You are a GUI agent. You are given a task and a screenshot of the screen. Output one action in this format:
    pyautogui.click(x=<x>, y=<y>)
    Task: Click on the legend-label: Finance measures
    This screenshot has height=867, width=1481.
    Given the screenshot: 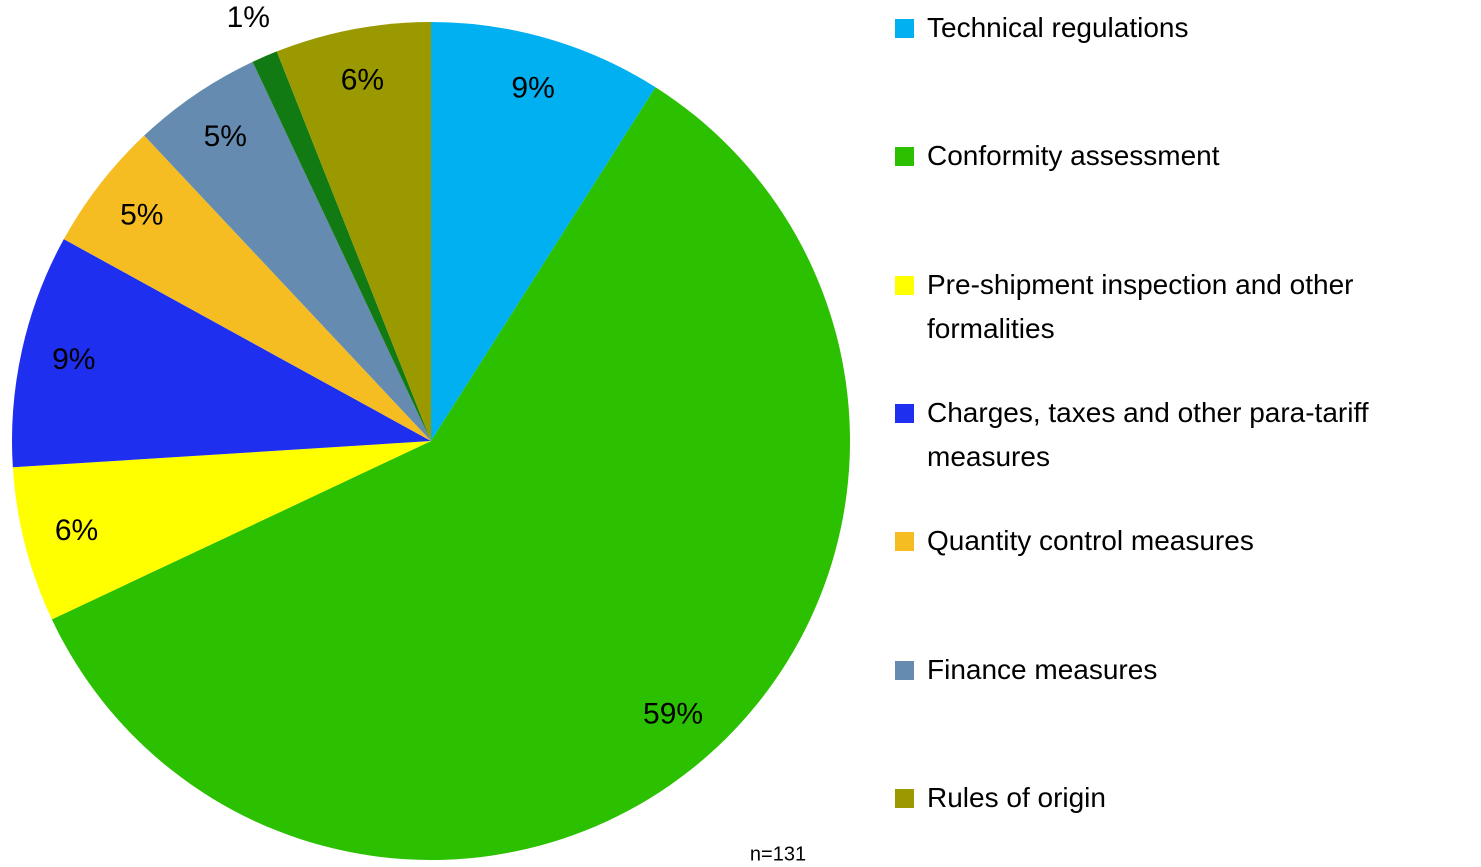 What is the action you would take?
    pyautogui.click(x=1042, y=669)
    